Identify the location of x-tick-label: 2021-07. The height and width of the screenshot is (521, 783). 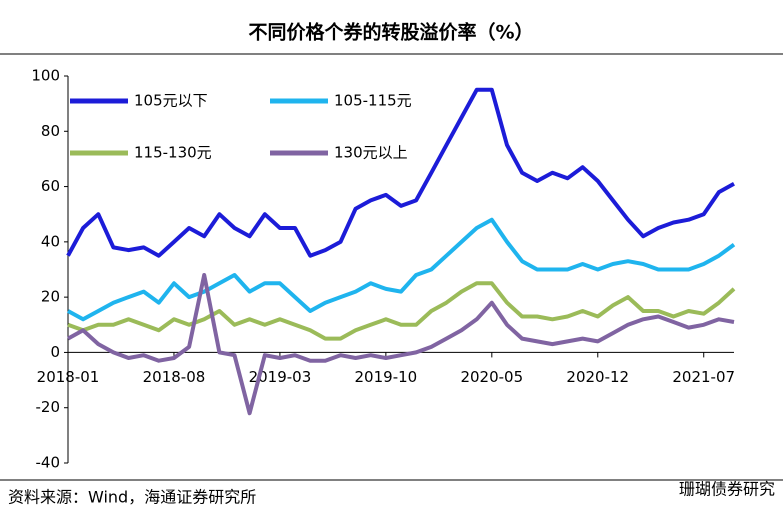
(703, 377).